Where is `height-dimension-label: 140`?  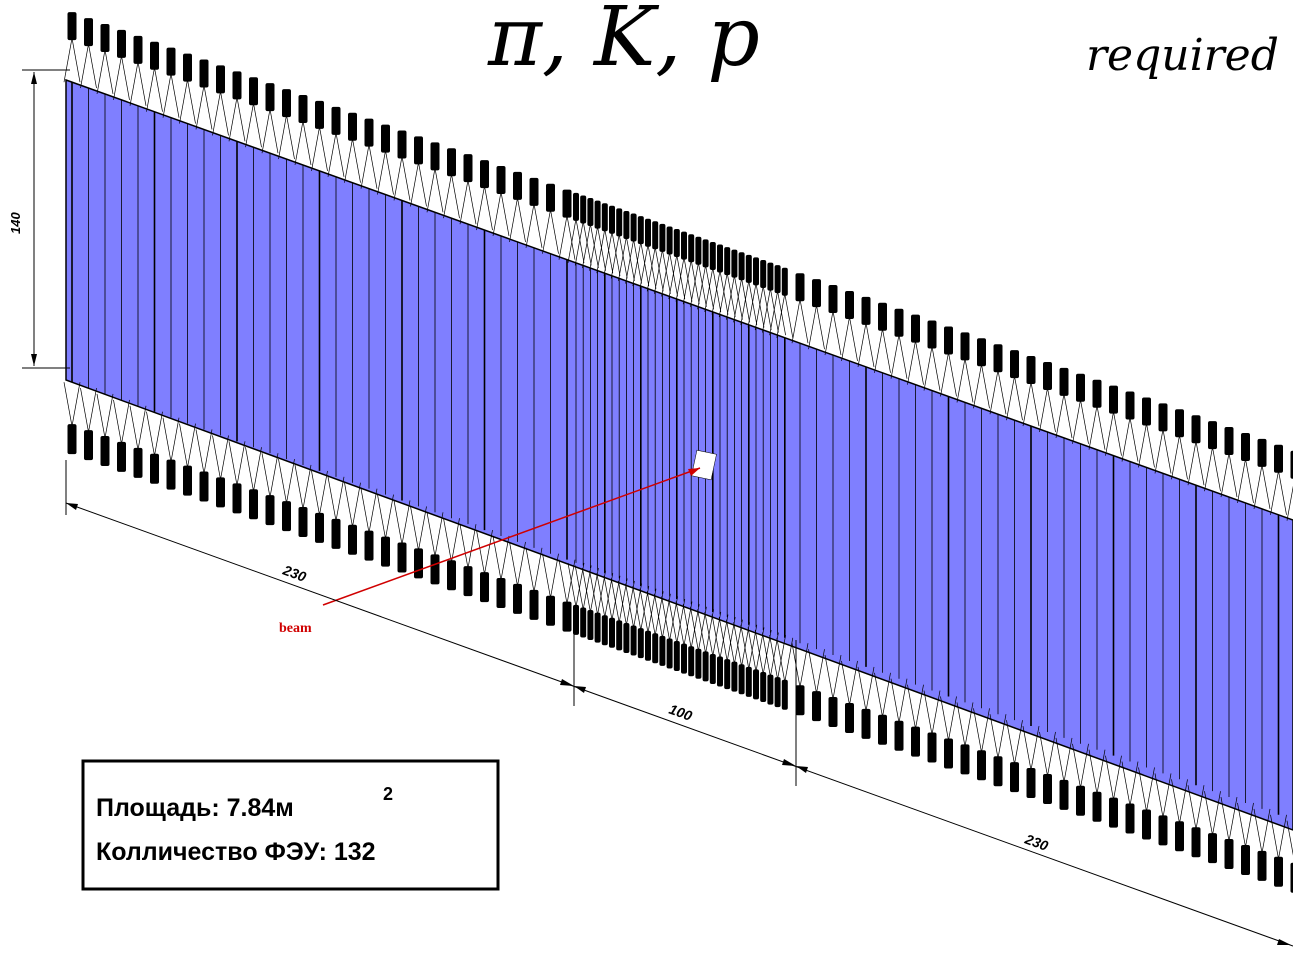
height-dimension-label: 140 is located at coordinates (15, 223).